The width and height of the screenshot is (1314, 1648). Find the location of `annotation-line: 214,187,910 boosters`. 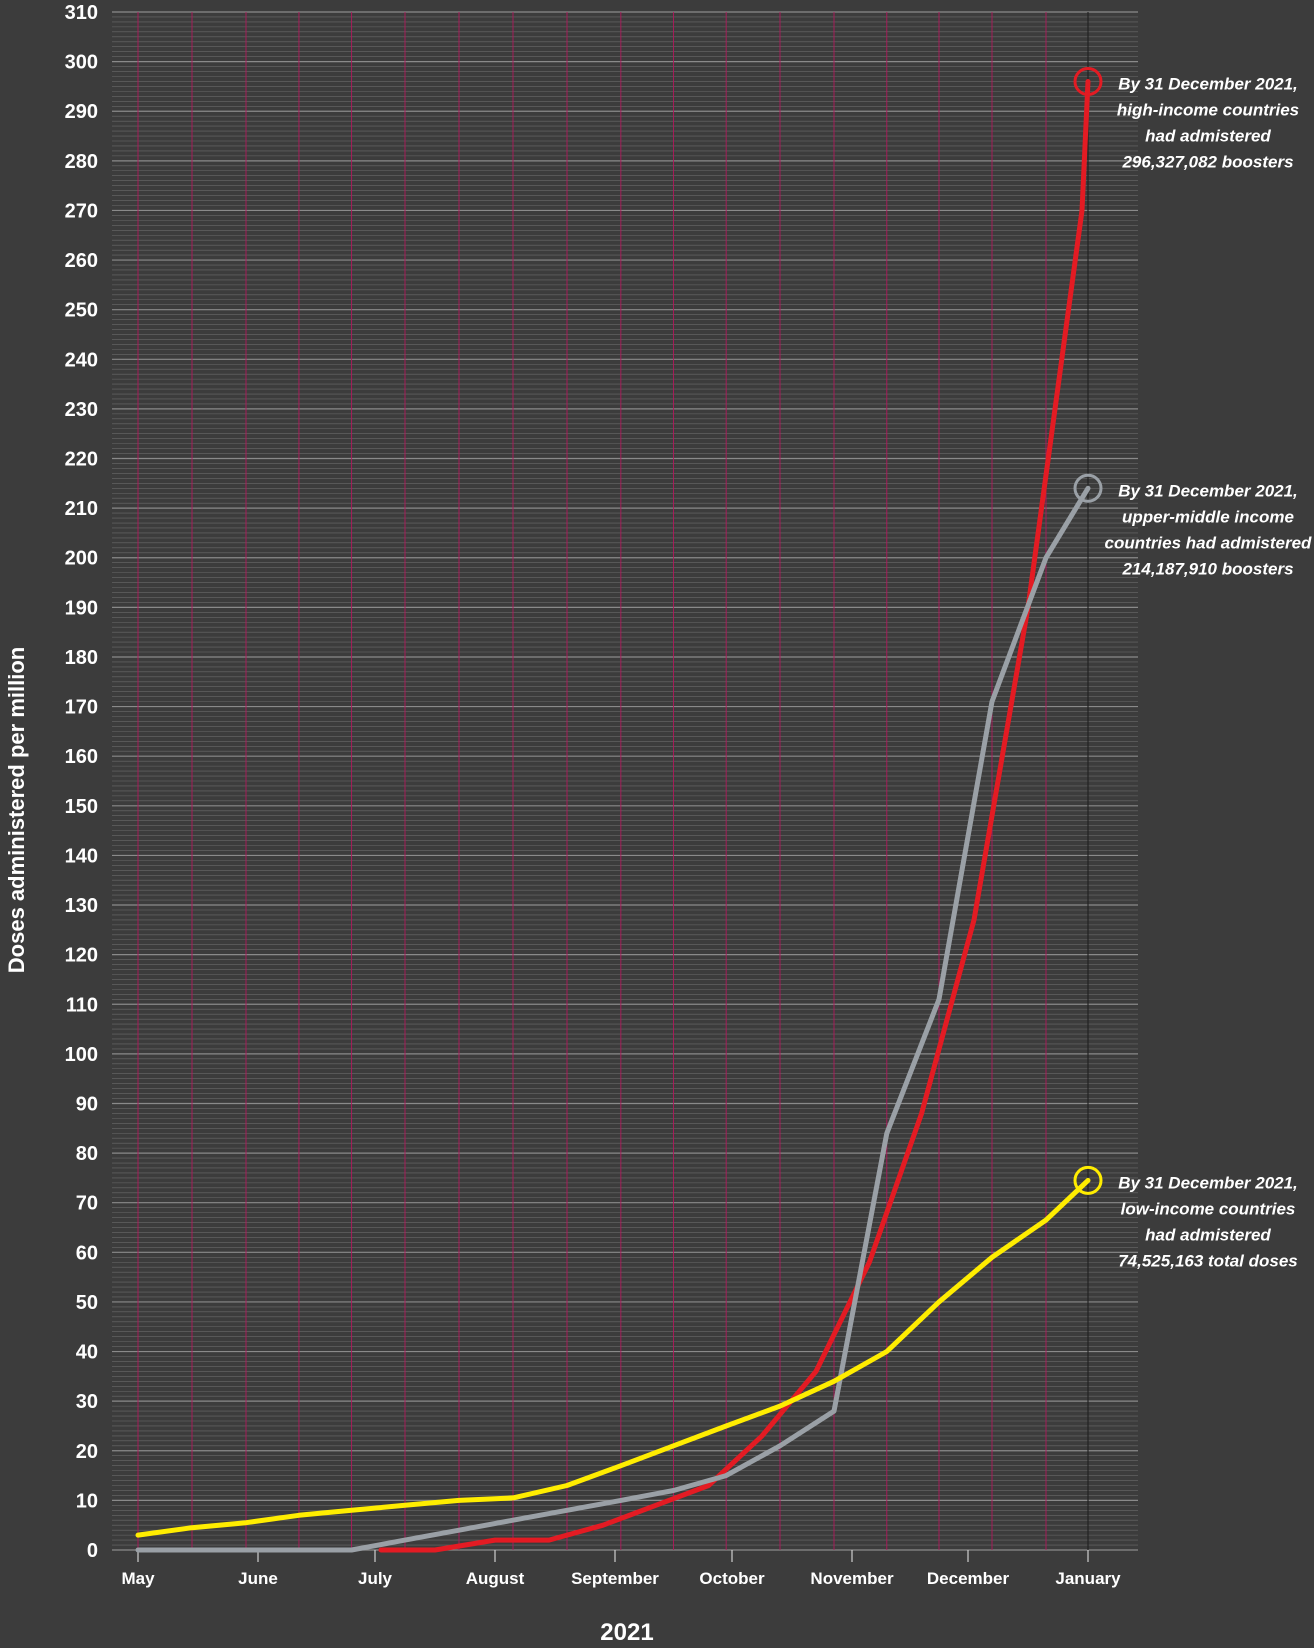

annotation-line: 214,187,910 boosters is located at coordinates (1207, 568).